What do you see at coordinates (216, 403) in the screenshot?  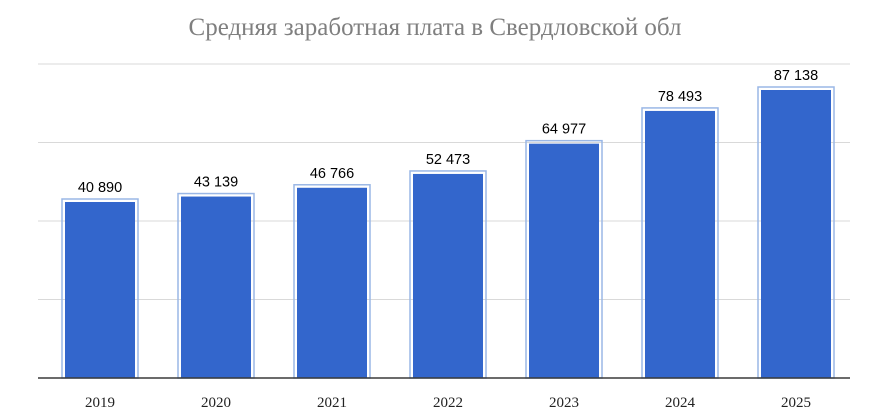 I see `x-tick-2020: 2020` at bounding box center [216, 403].